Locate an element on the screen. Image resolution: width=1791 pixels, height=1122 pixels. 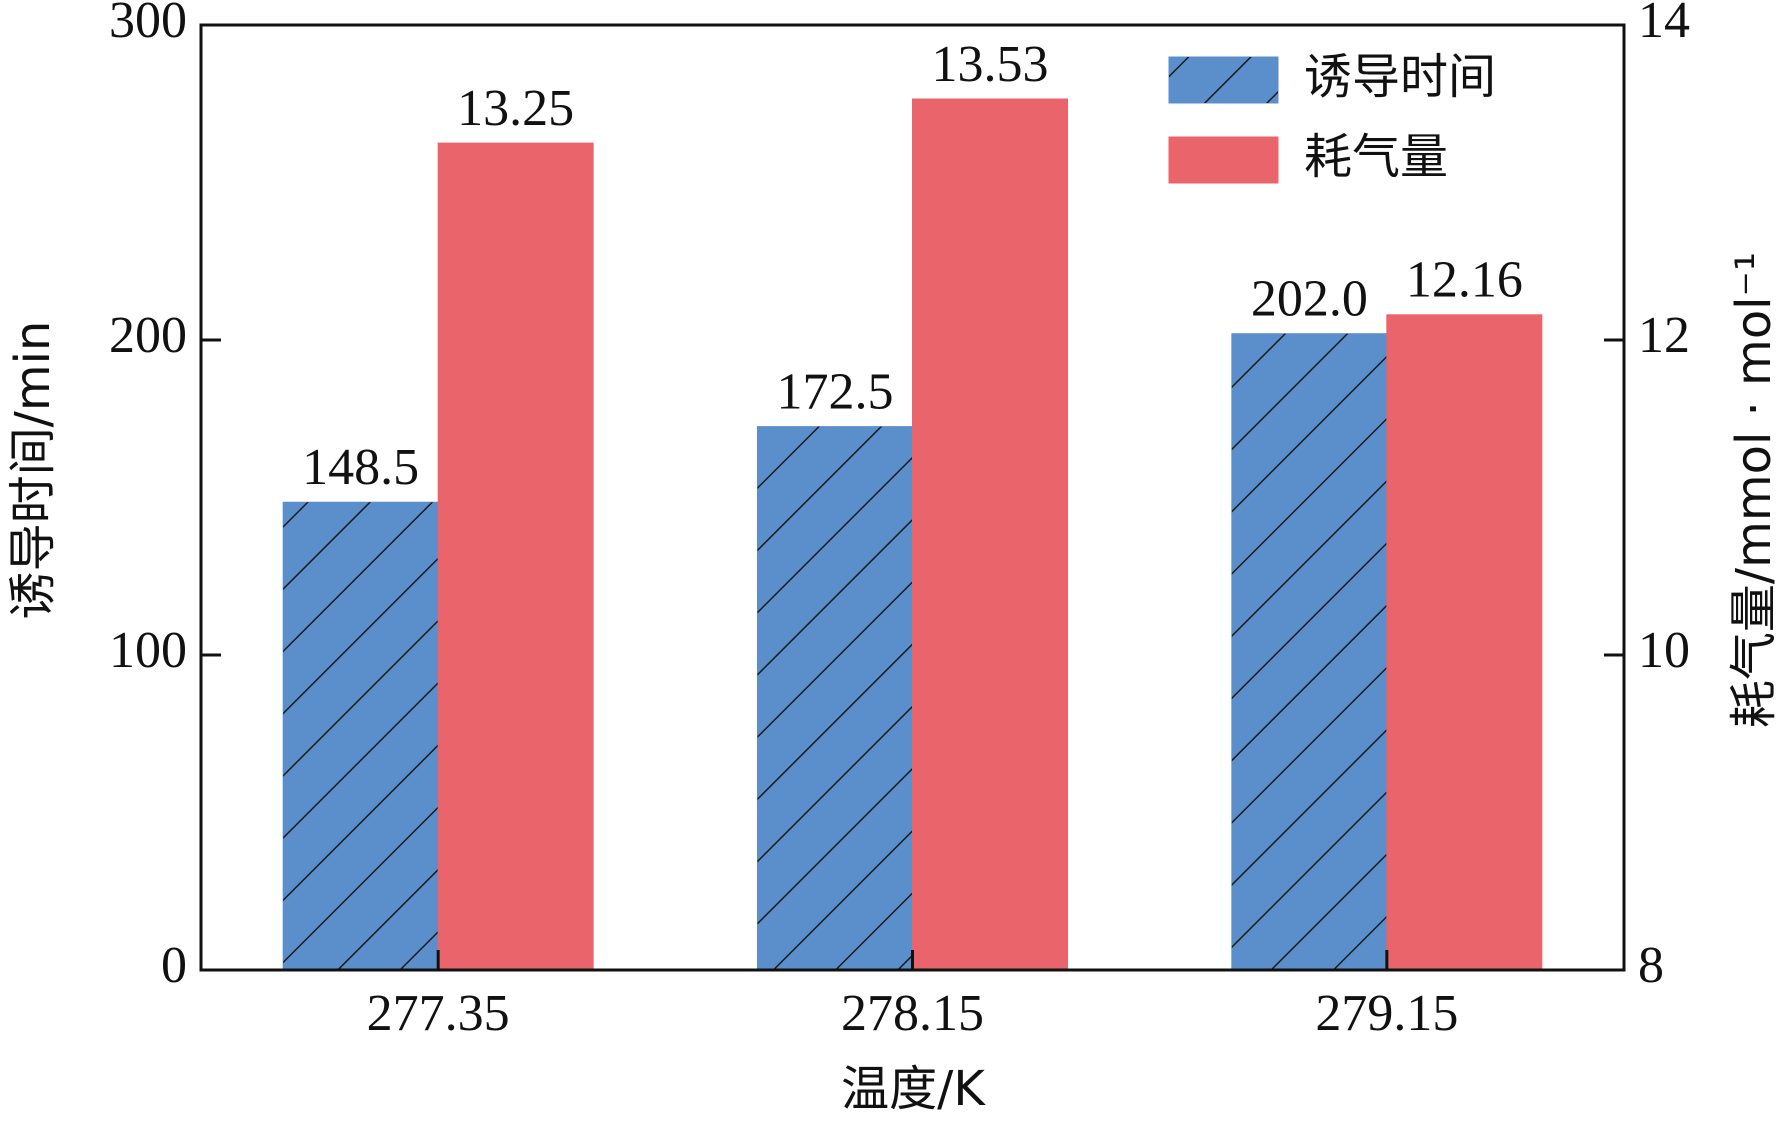
legend-swatch-hatch is located at coordinates (1223, 80).